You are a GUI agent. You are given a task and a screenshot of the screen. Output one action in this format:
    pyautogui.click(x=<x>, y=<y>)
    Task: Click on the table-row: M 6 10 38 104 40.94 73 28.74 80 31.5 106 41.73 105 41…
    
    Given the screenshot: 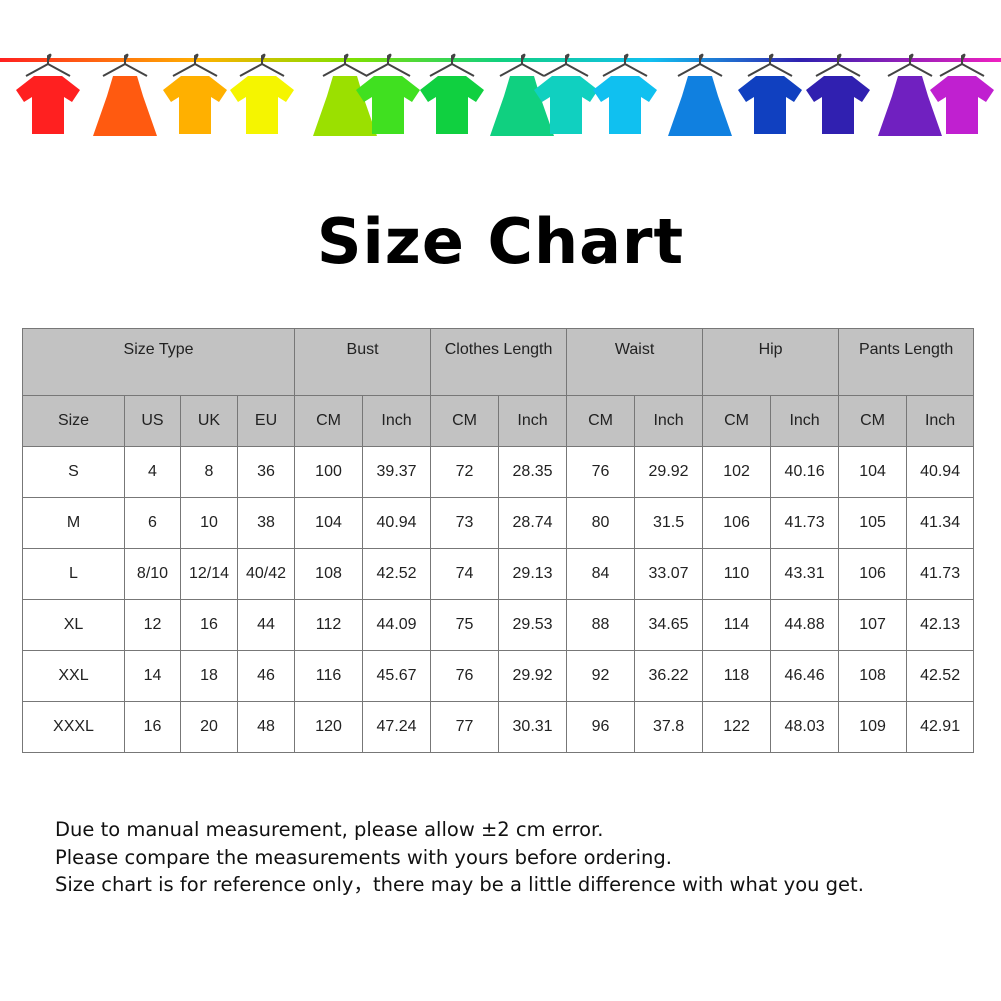 What is the action you would take?
    pyautogui.click(x=498, y=523)
    